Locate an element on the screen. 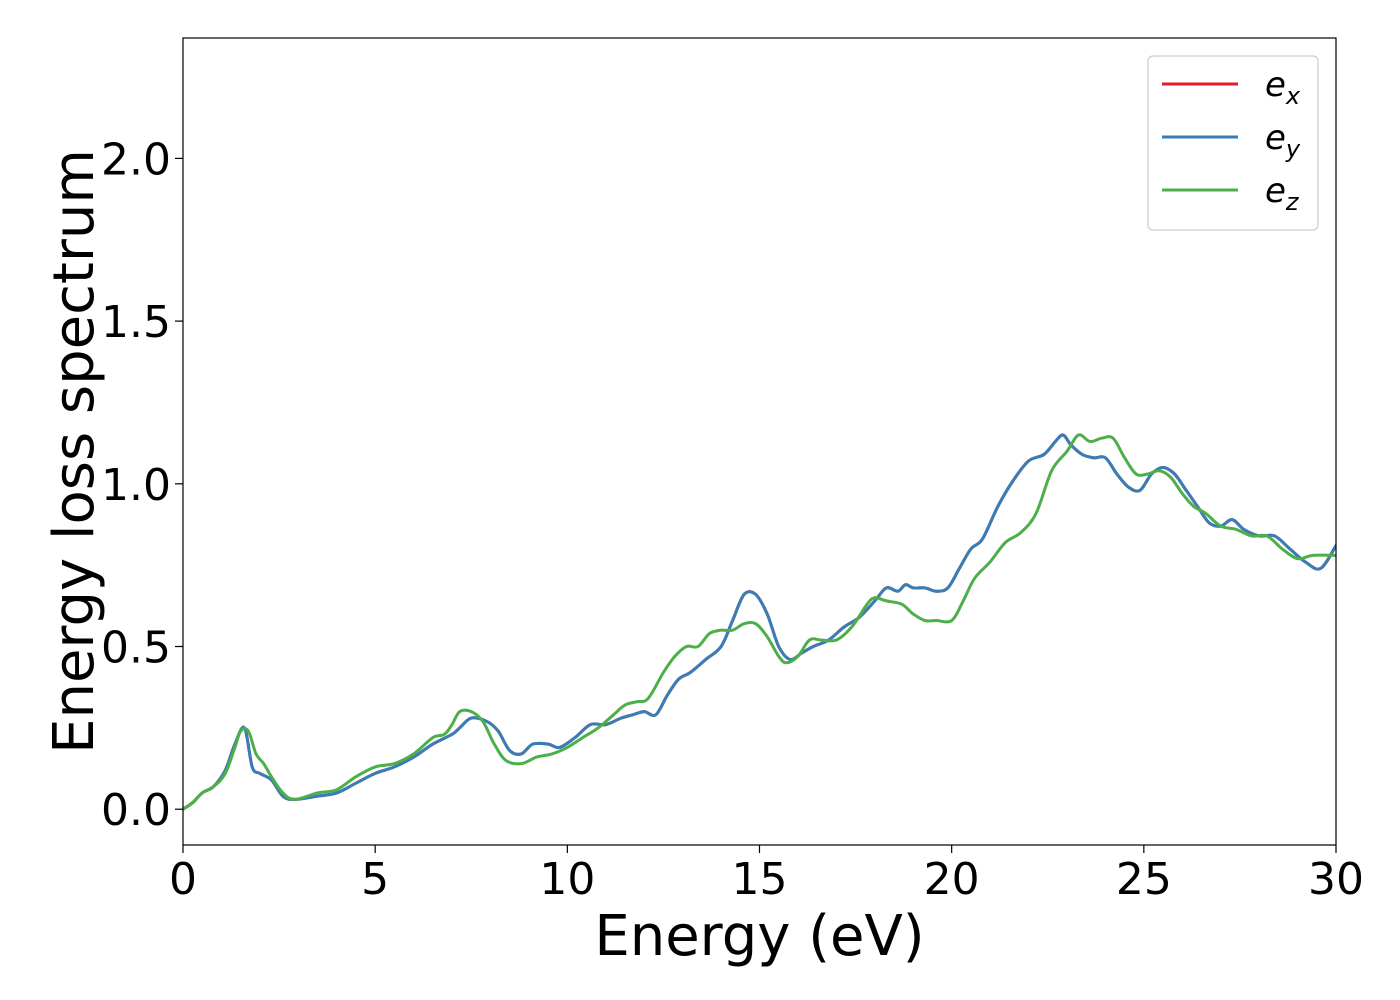 The width and height of the screenshot is (1400, 1000). x-tick-label: 5 is located at coordinates (375, 879).